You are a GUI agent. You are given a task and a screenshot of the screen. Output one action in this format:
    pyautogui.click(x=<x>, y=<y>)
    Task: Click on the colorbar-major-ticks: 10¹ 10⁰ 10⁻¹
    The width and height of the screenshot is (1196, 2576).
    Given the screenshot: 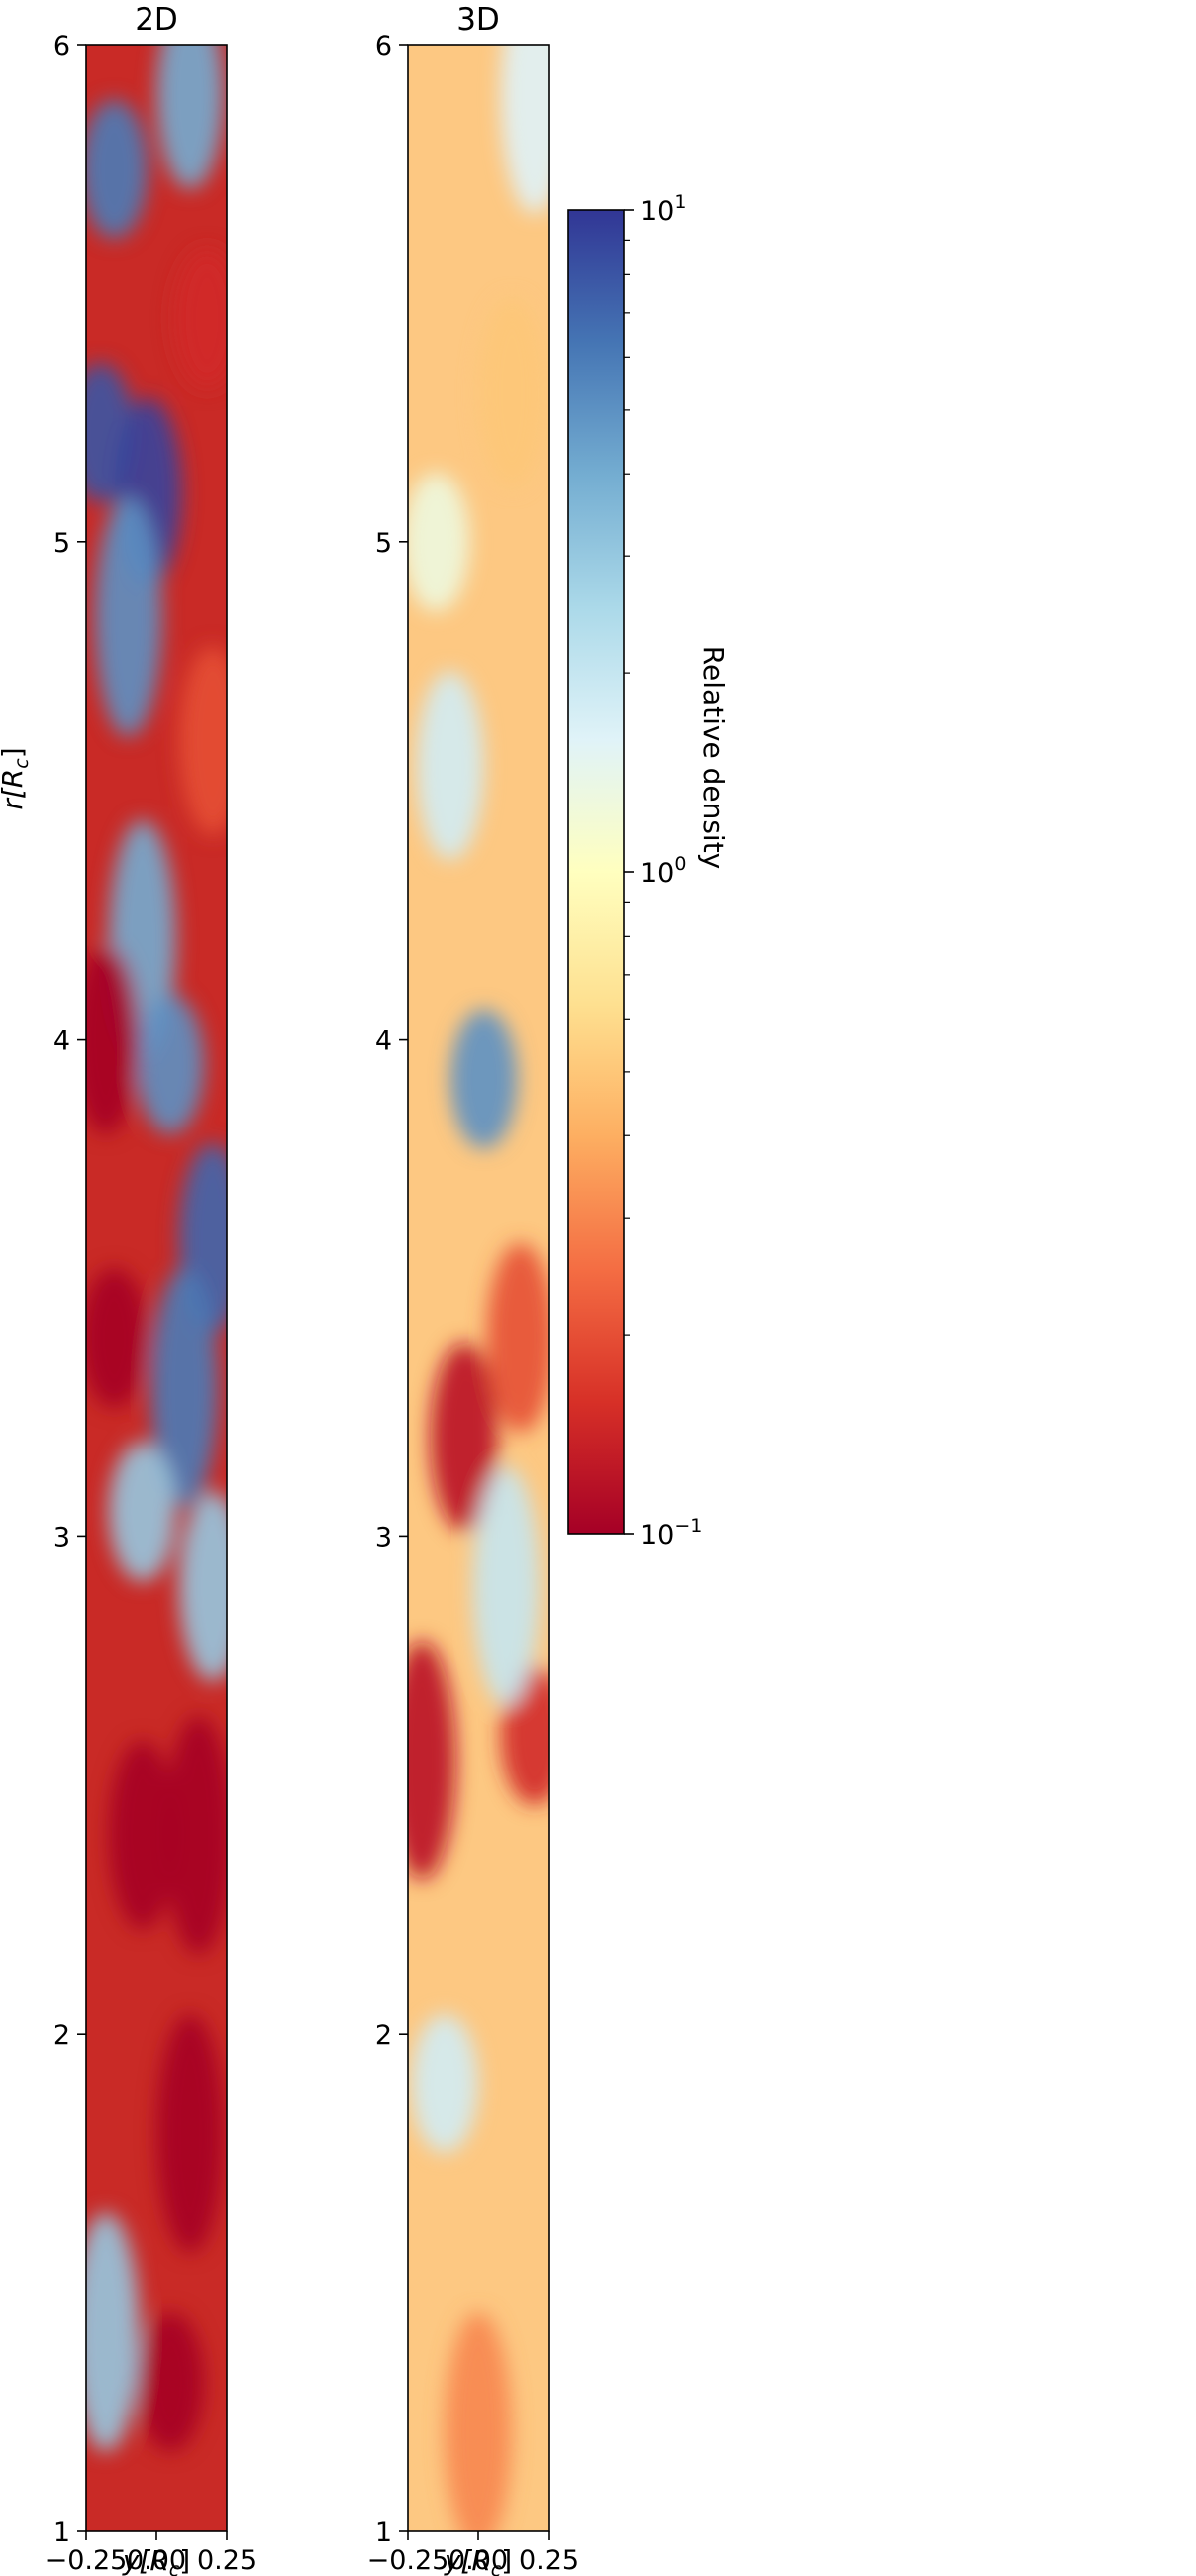 What is the action you would take?
    pyautogui.click(x=663, y=871)
    